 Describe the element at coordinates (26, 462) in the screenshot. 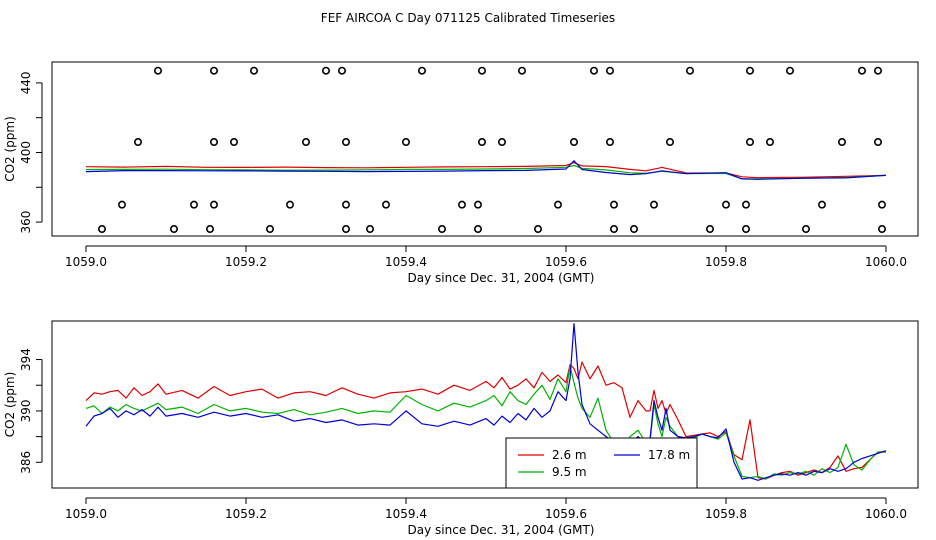

I see `y-tick-label: 386` at that location.